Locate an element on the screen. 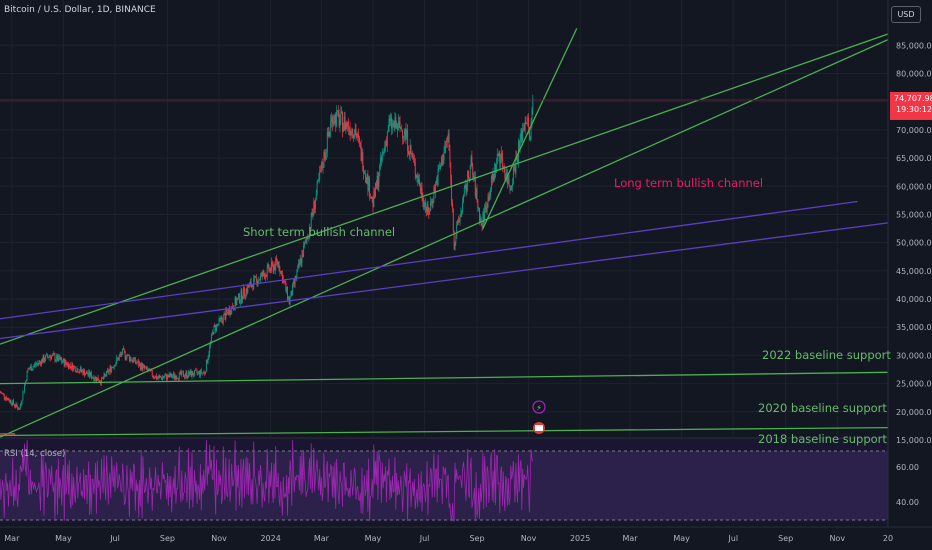 The height and width of the screenshot is (550, 932). baseline-2022-line is located at coordinates (444, 378).